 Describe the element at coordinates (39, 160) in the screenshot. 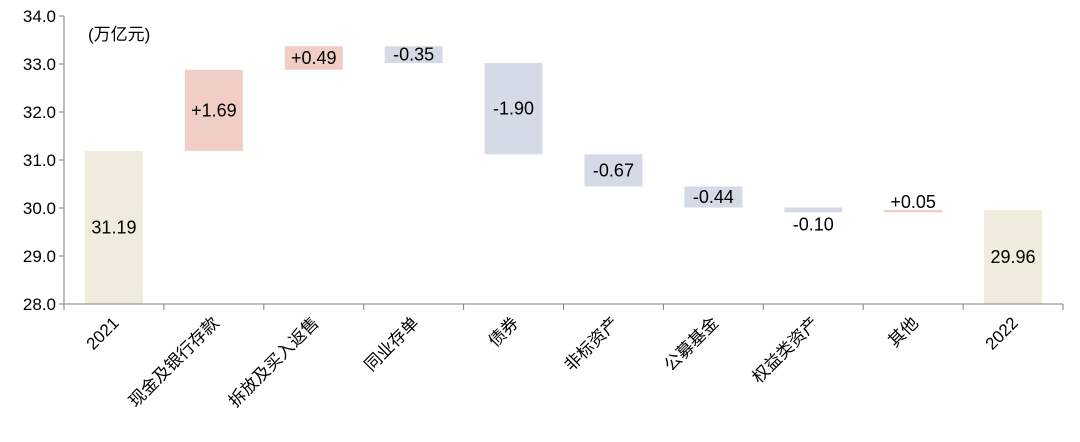

I see `y-tick-label: 31.0` at that location.